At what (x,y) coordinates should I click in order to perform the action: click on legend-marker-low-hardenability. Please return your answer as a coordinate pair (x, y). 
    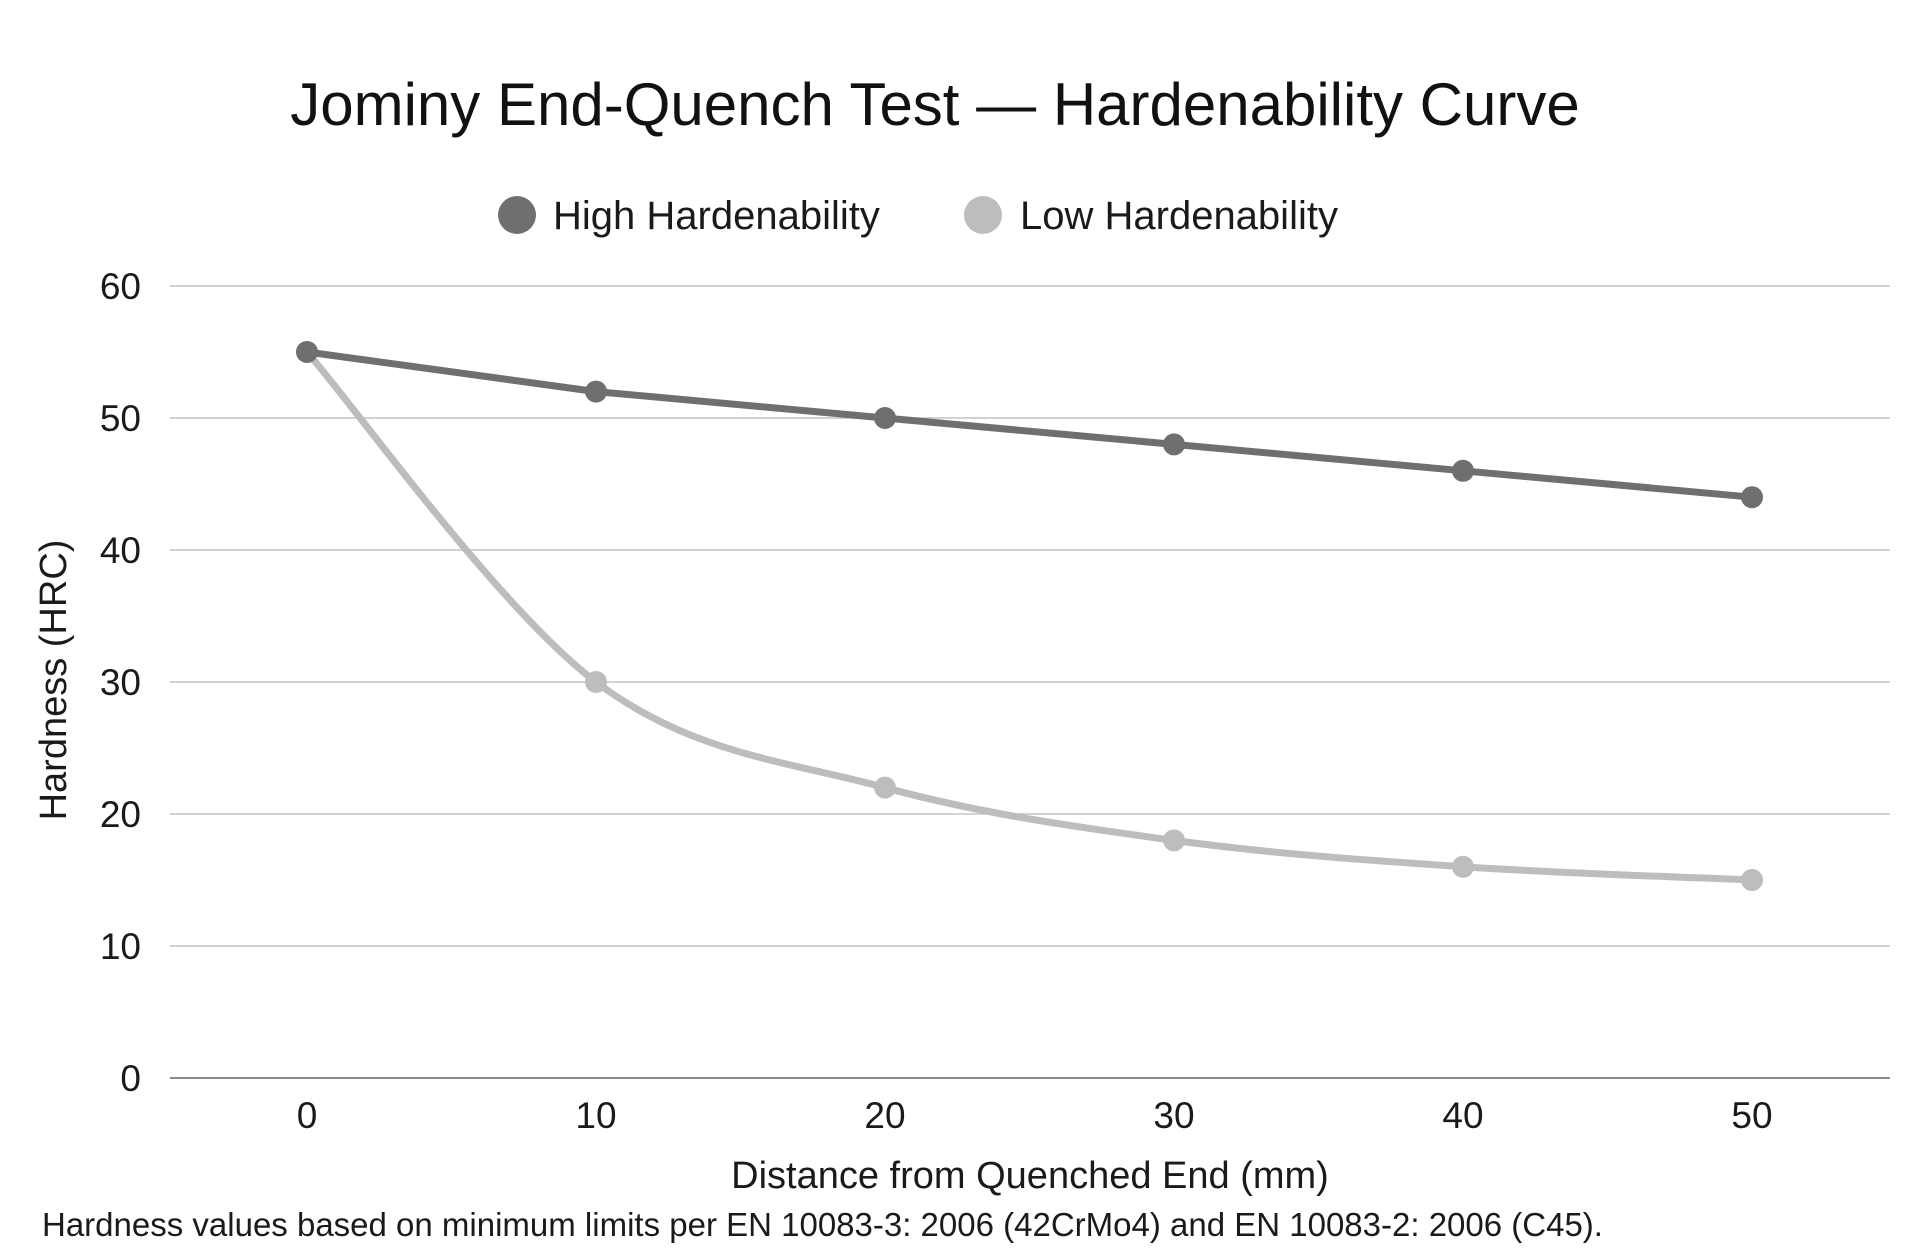
    Looking at the image, I should click on (983, 215).